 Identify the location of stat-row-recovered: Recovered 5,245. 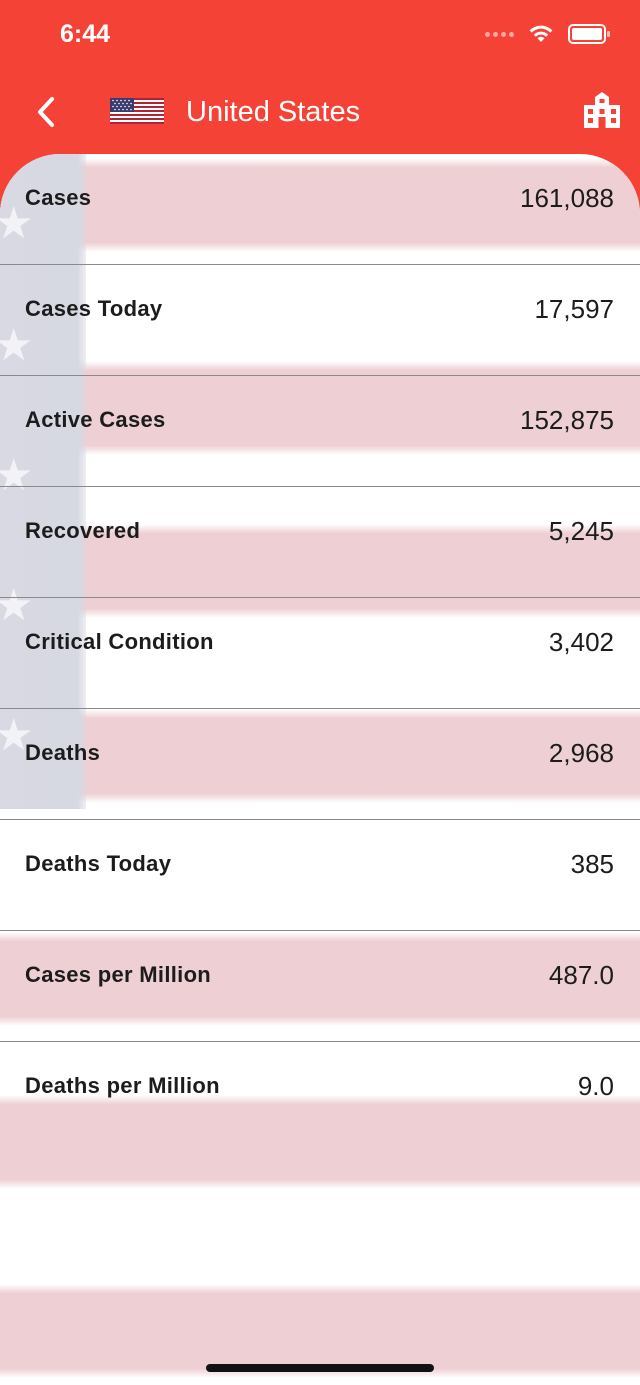
(320, 542).